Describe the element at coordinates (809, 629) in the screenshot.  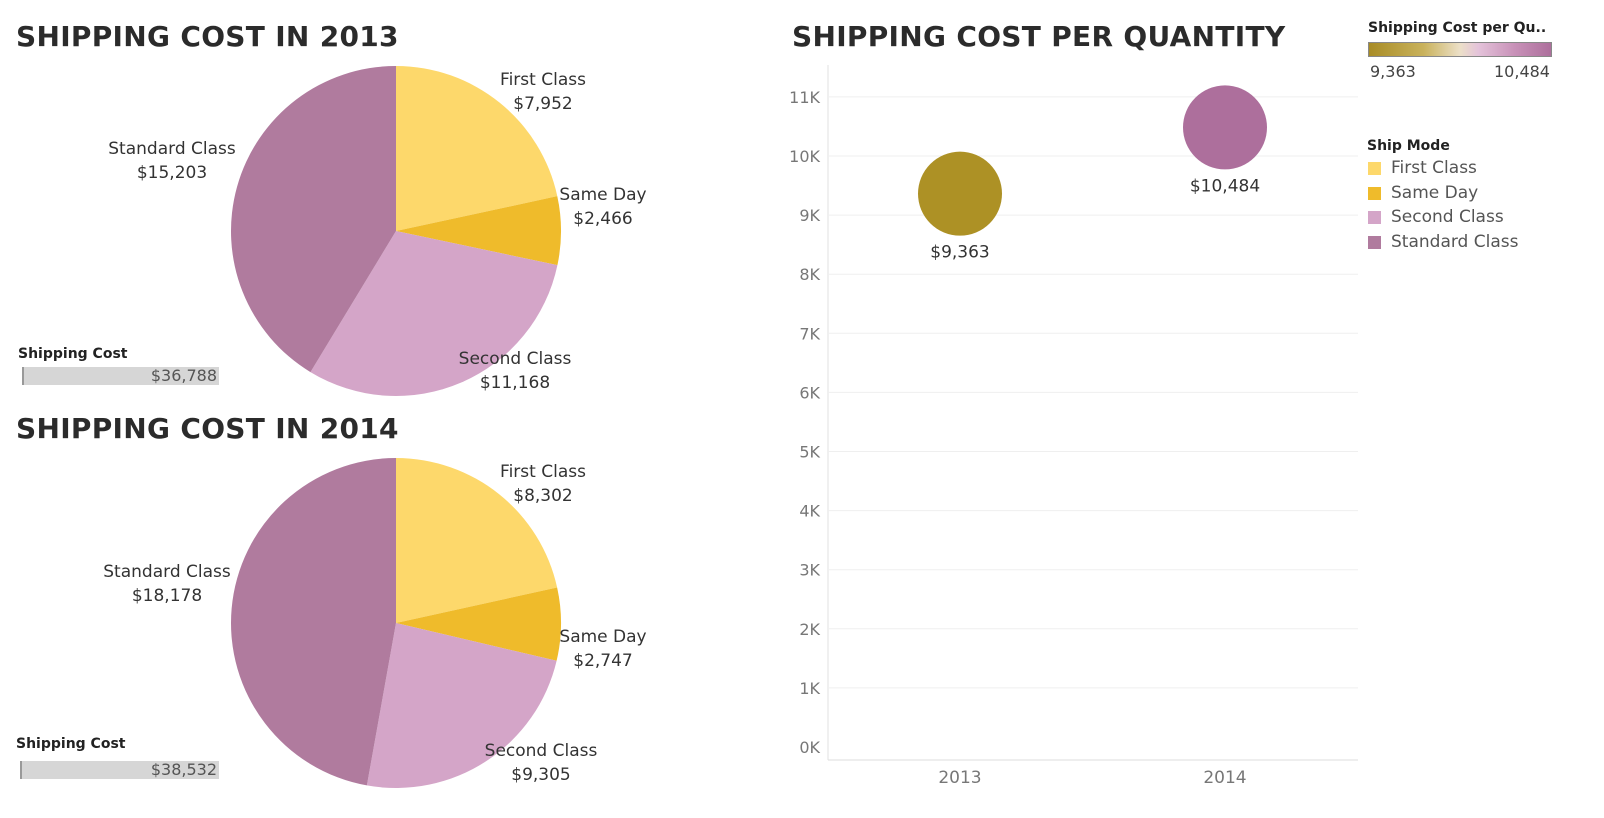
I see `y-tick-label: 2K` at that location.